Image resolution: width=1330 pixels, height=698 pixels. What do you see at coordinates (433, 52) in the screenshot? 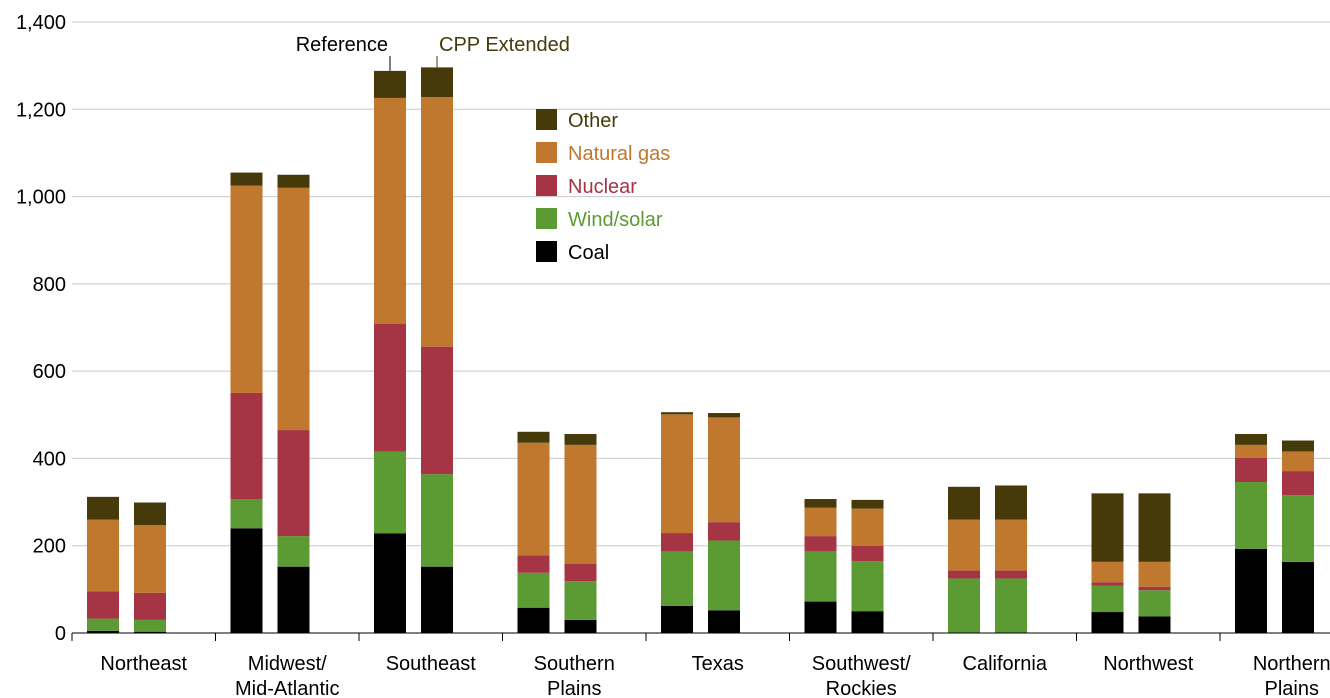
I see `bar-annotations: Reference CPP Extended` at bounding box center [433, 52].